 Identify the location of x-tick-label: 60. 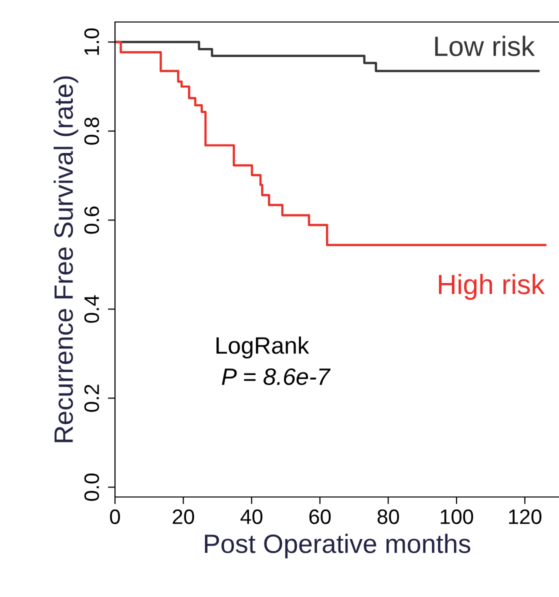
(320, 516).